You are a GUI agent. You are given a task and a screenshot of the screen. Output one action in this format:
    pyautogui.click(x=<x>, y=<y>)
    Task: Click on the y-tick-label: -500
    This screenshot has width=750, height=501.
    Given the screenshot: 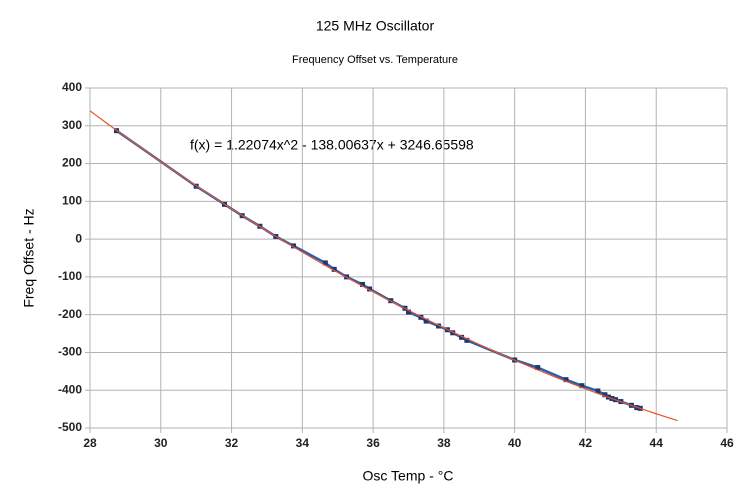 What is the action you would take?
    pyautogui.click(x=70, y=427)
    